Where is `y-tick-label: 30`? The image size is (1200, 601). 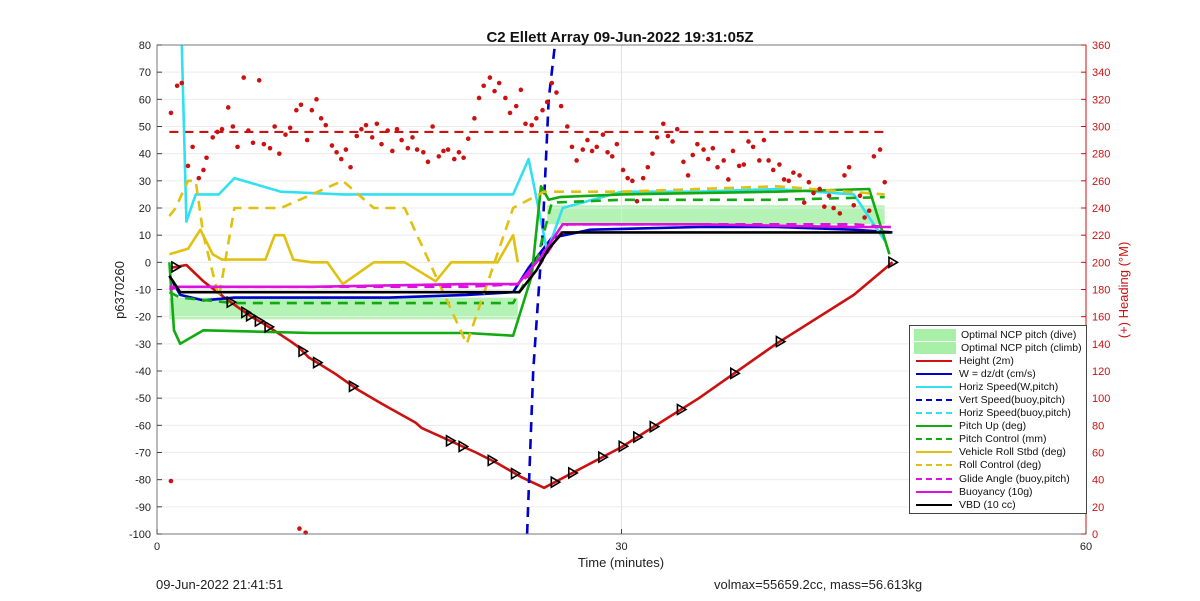 y-tick-label: 30 is located at coordinates (145, 182).